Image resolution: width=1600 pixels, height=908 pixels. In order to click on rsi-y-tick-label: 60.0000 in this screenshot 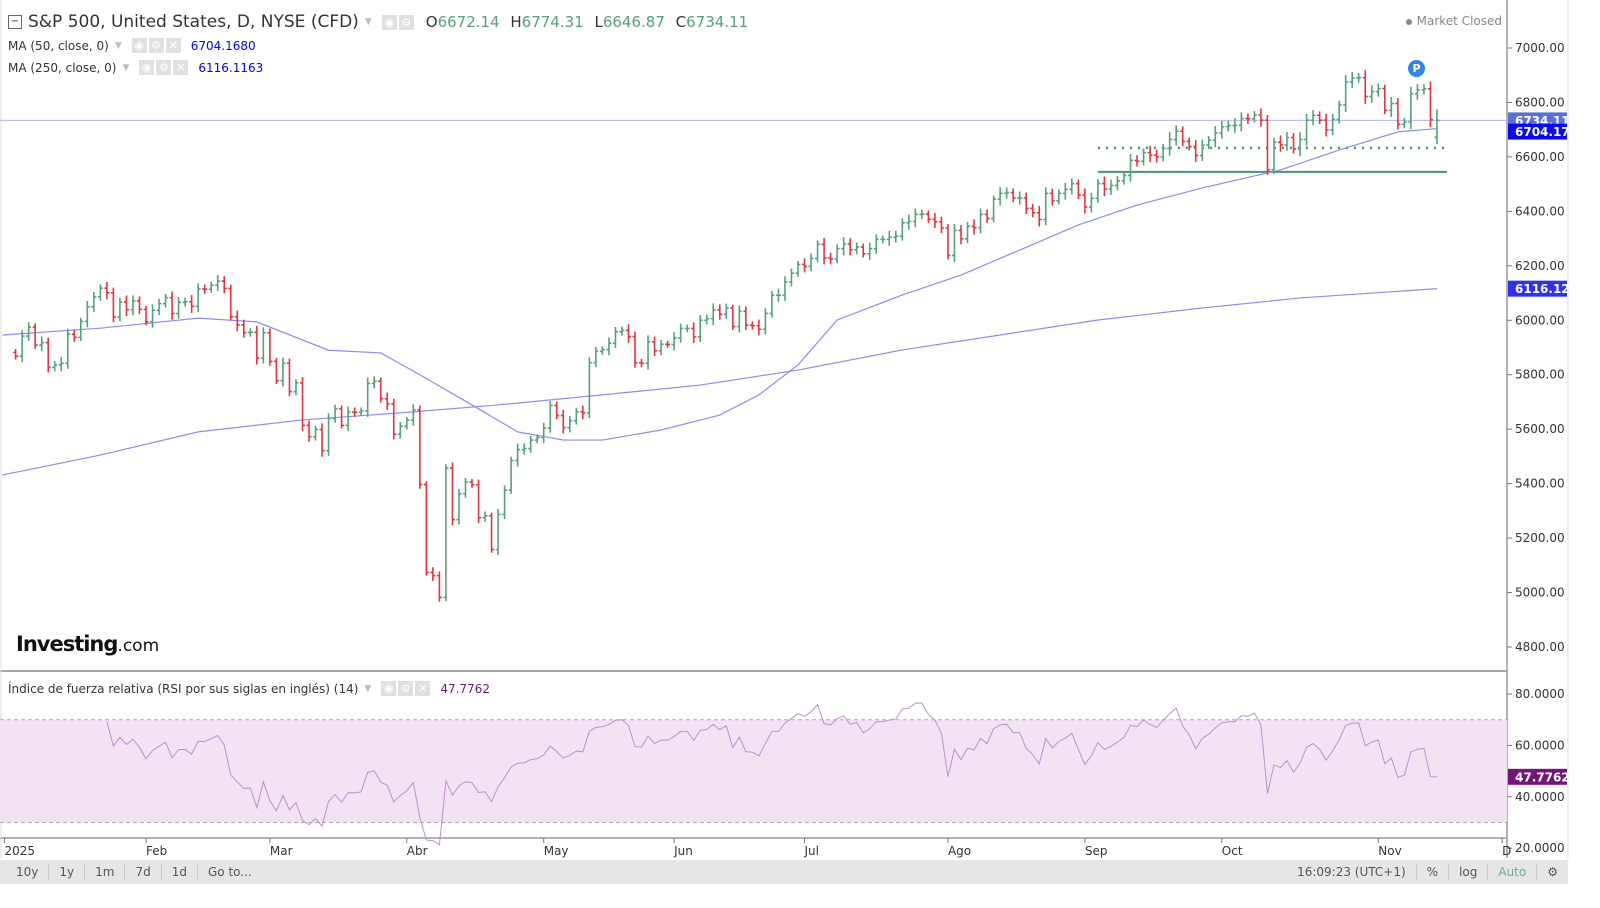, I will do `click(1540, 745)`.